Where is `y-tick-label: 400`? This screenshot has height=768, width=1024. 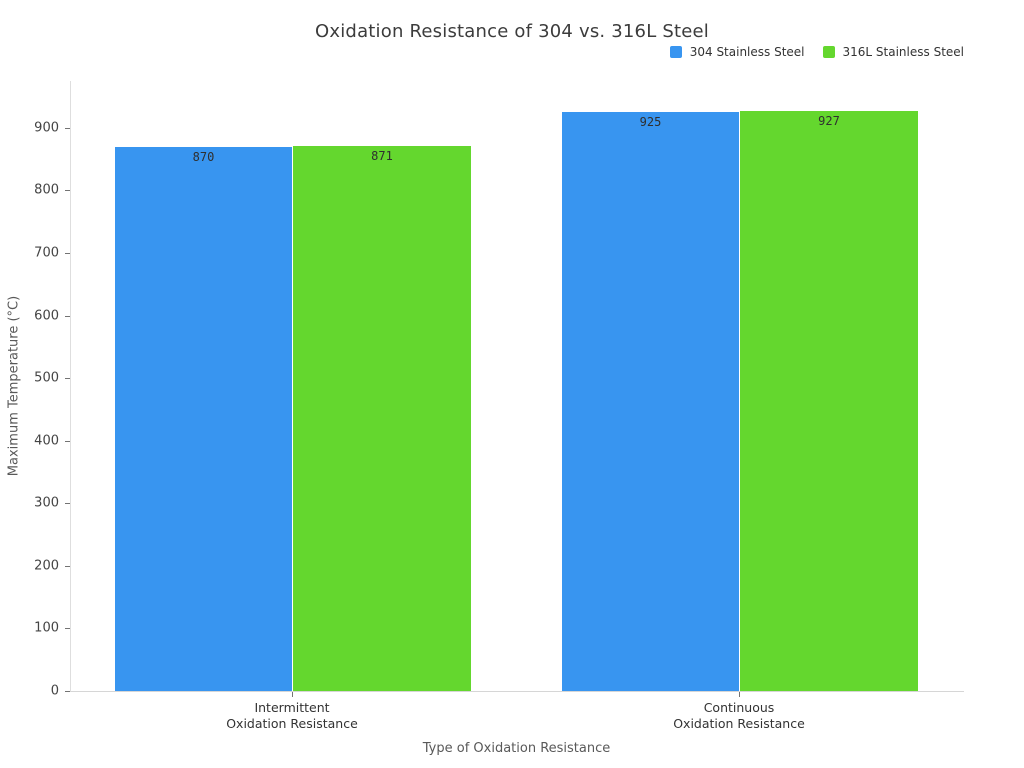 y-tick-label: 400 is located at coordinates (46, 441).